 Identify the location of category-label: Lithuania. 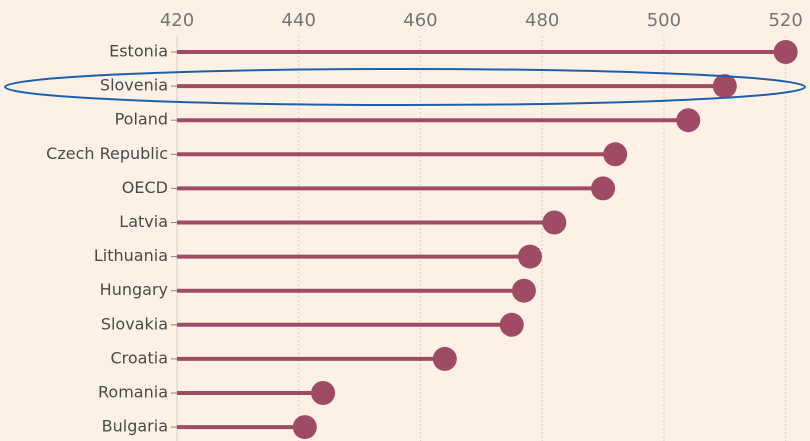
(131, 255).